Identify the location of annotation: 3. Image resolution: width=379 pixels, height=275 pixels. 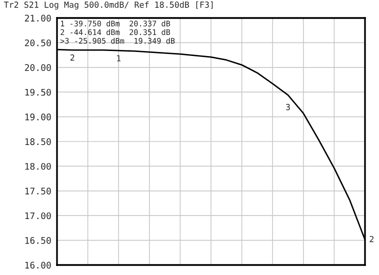
(288, 107).